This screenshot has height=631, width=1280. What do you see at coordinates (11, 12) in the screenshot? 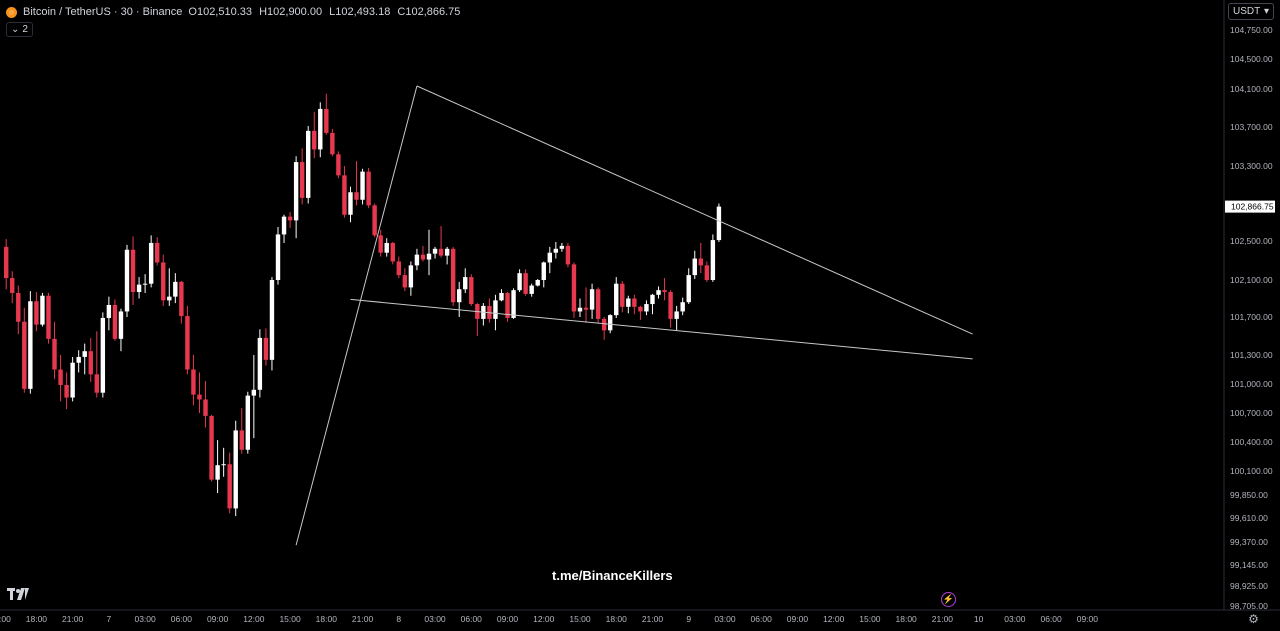
I see `bitcoin-icon` at bounding box center [11, 12].